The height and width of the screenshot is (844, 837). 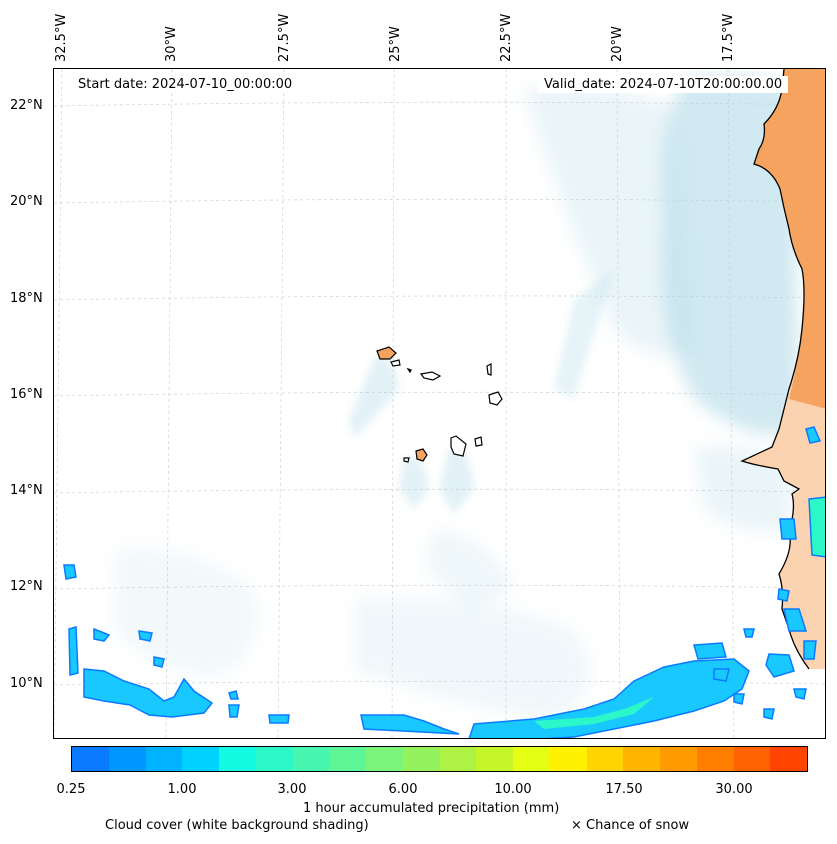 What do you see at coordinates (513, 789) in the screenshot?
I see `colorbar-tick-10-00: 10.00` at bounding box center [513, 789].